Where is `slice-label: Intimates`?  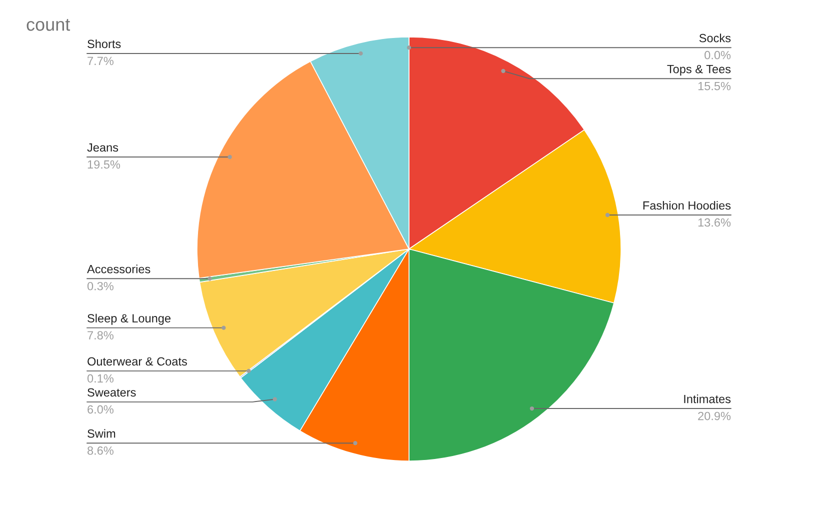
slice-label: Intimates is located at coordinates (707, 399).